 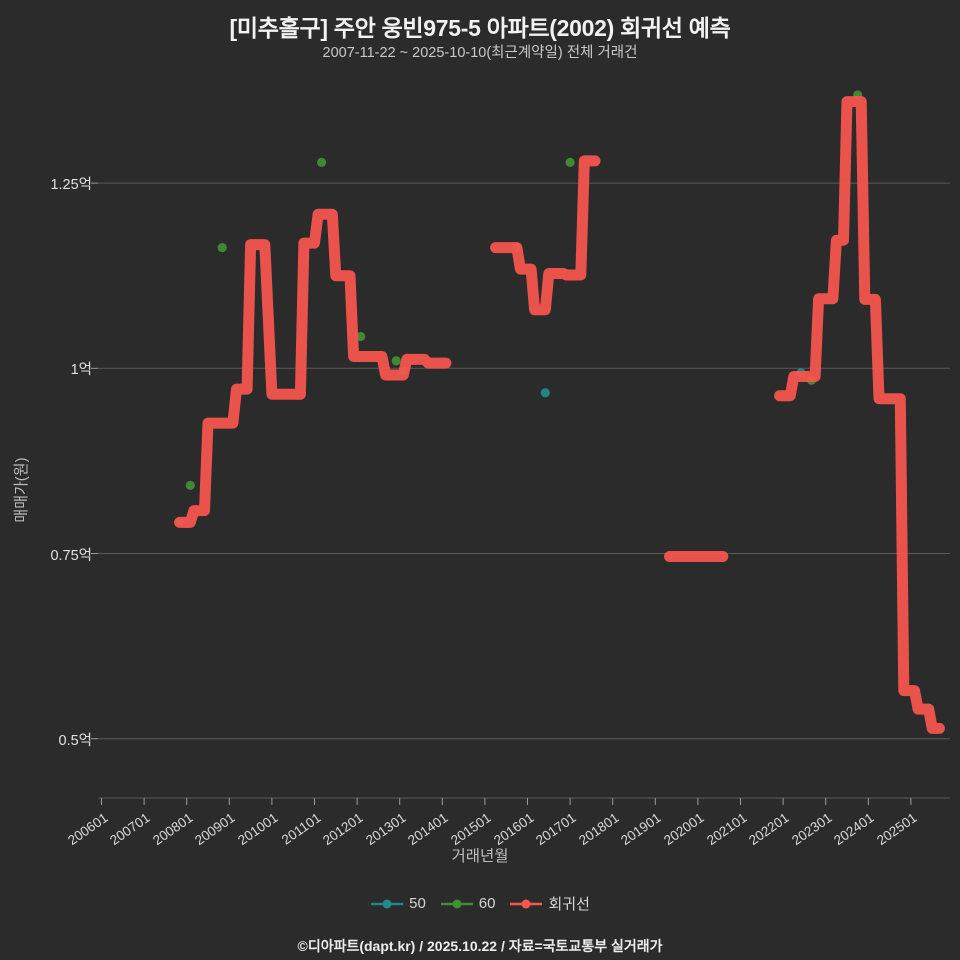 What do you see at coordinates (71, 555) in the screenshot?
I see `y-axis-tick-label: 0.75억` at bounding box center [71, 555].